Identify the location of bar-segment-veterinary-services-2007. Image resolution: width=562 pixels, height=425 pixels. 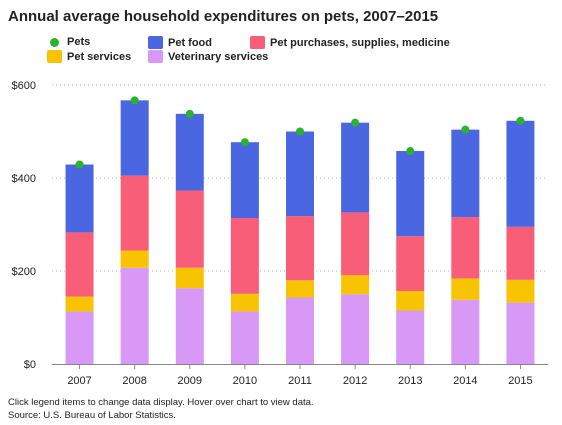
(79, 337).